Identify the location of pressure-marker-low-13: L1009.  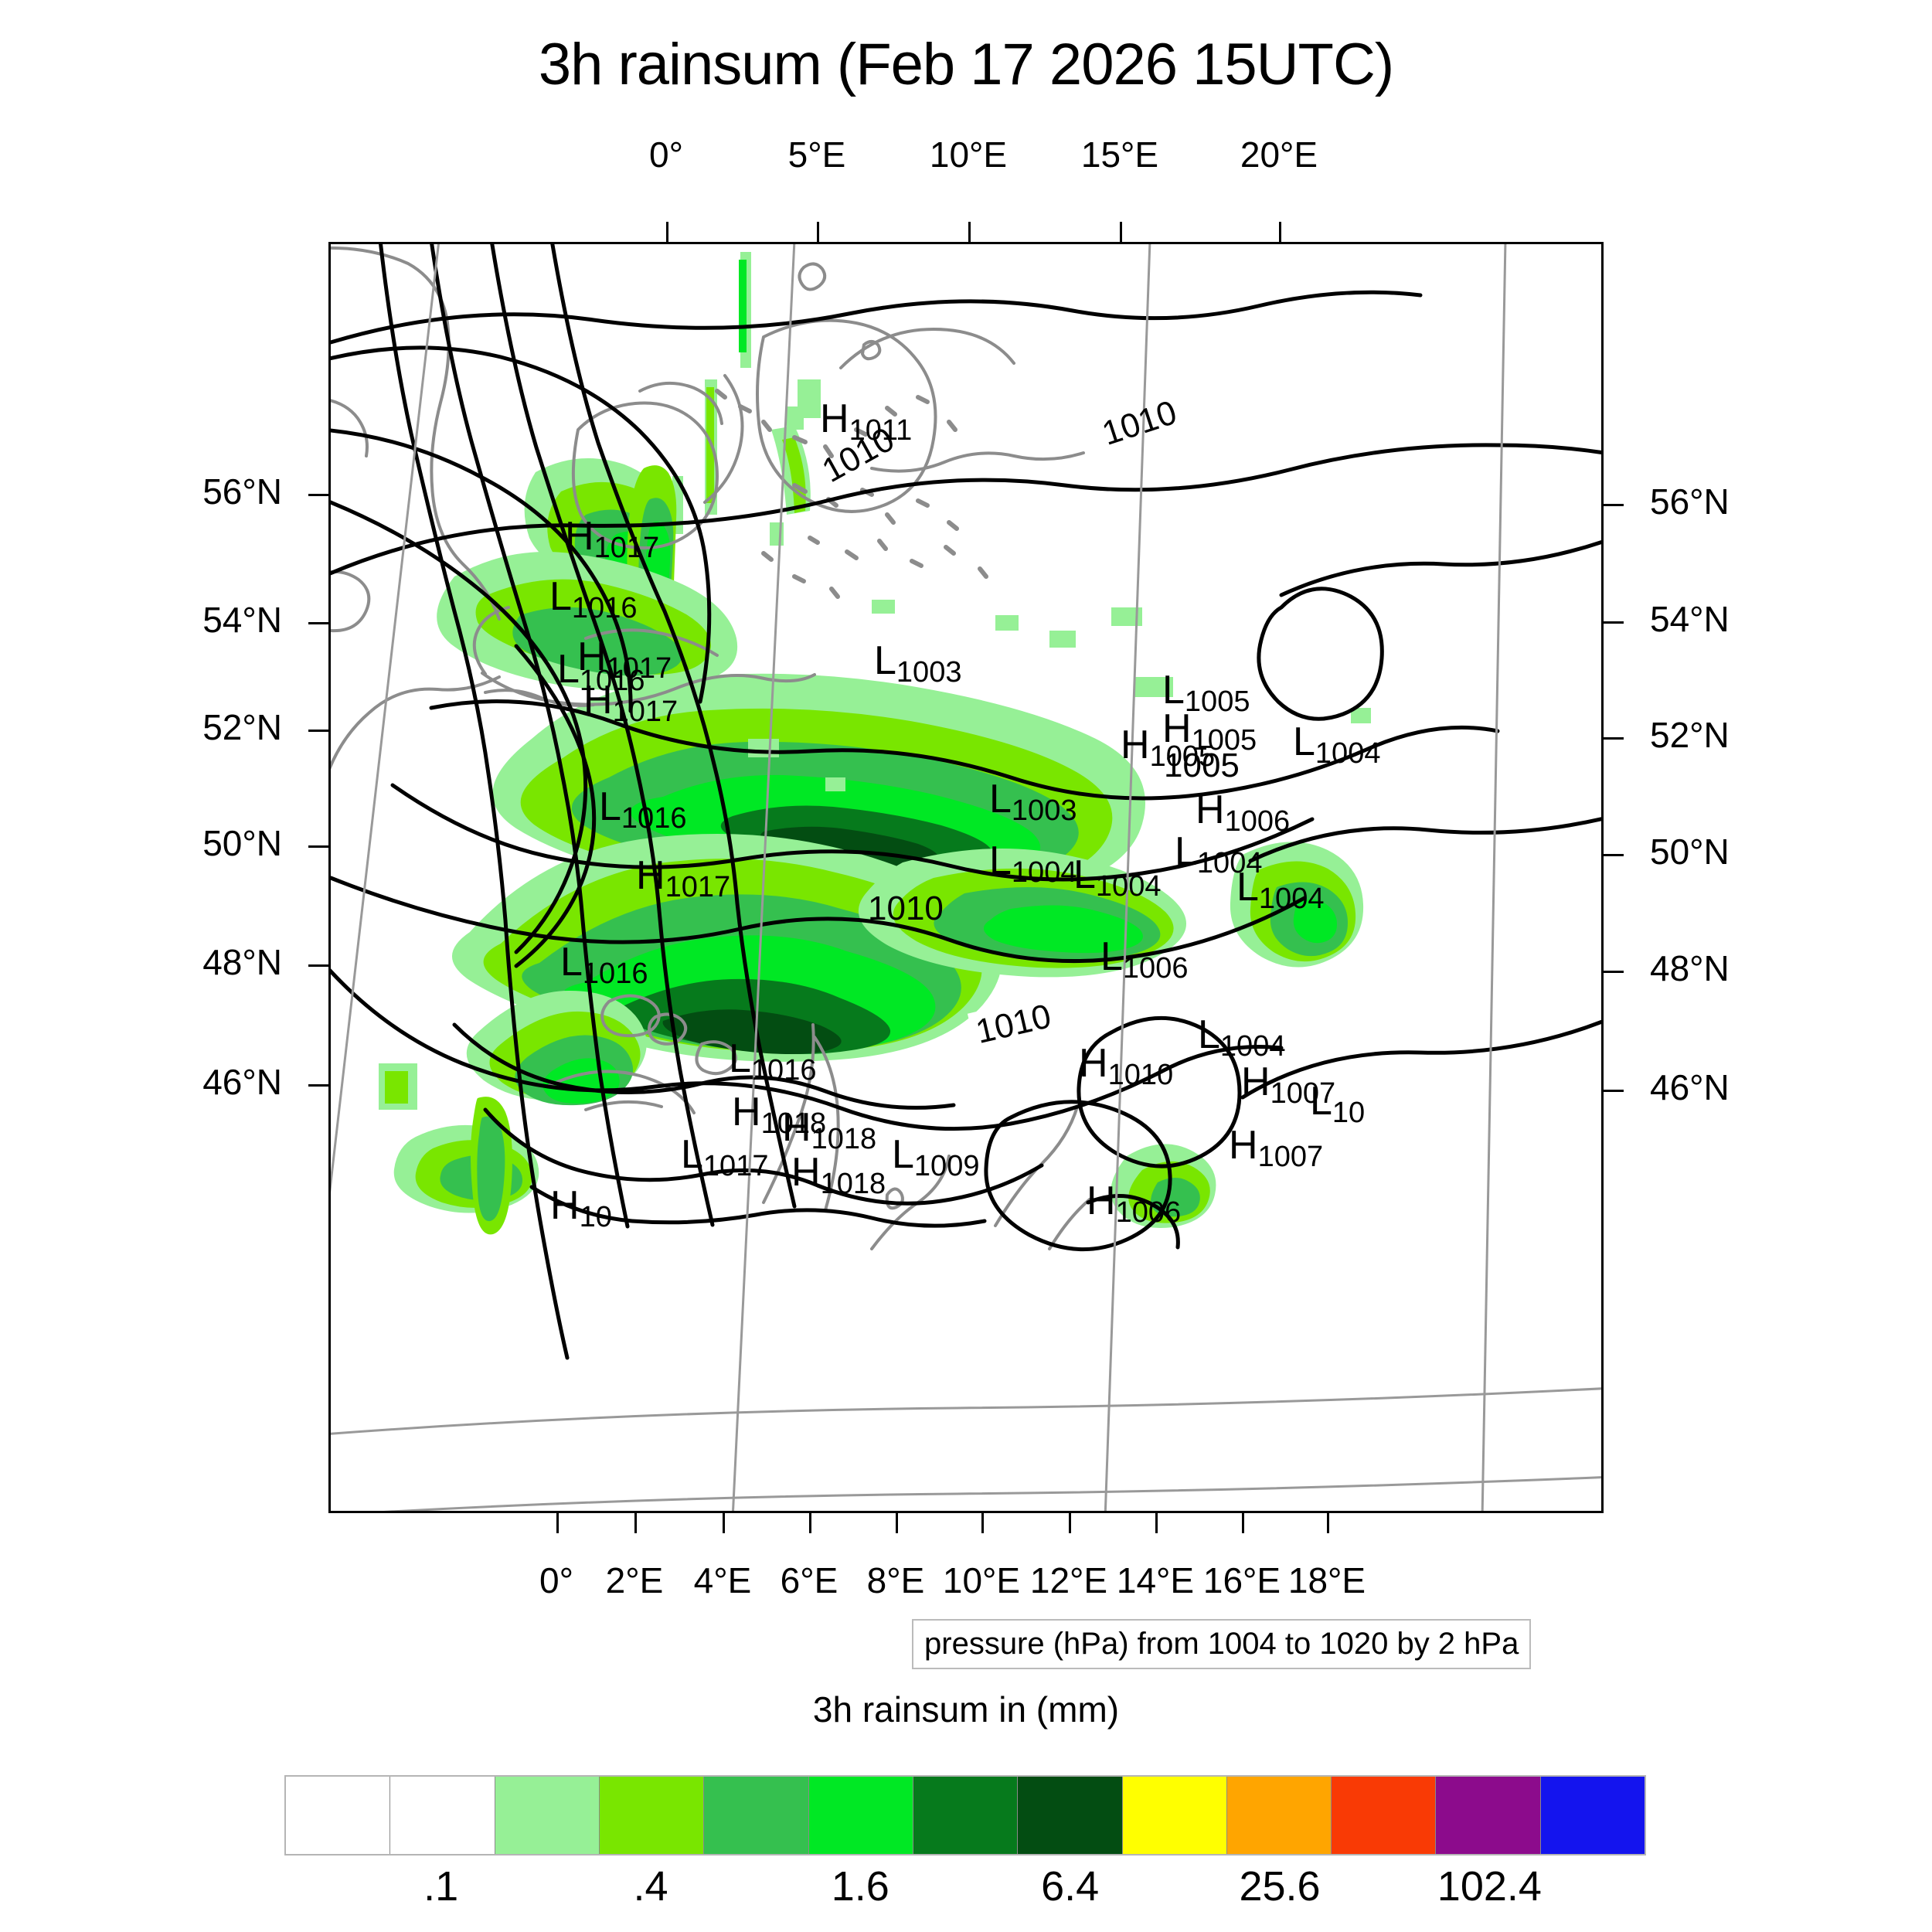
(935, 1156).